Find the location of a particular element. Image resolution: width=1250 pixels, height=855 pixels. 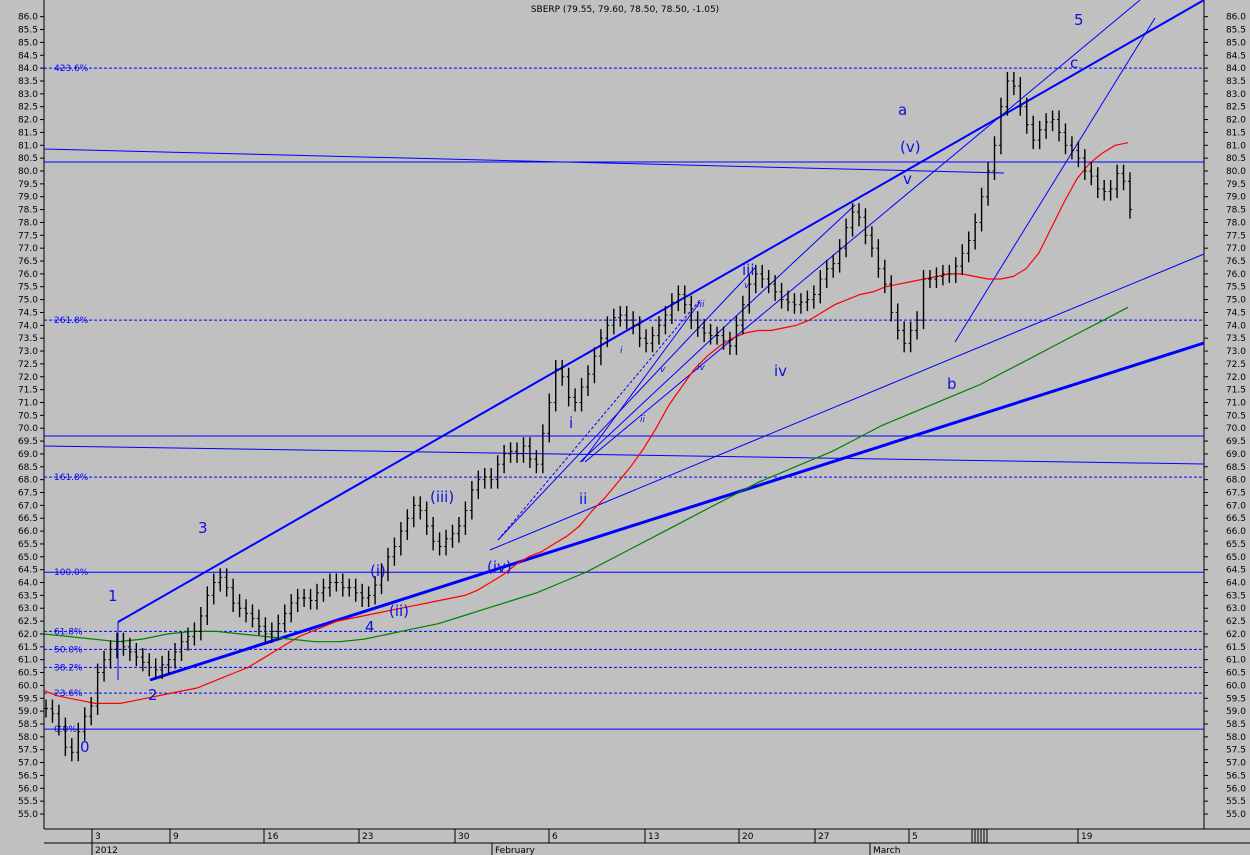

y-tick-label-left: 57.5 is located at coordinates (28, 751).